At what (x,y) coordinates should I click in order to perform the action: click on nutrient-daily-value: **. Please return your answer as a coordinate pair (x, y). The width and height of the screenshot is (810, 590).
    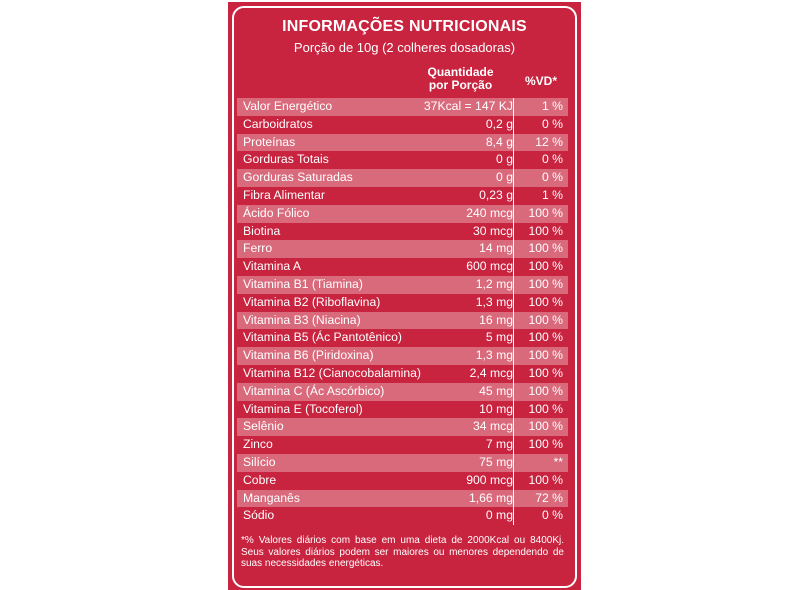
    Looking at the image, I should click on (558, 461).